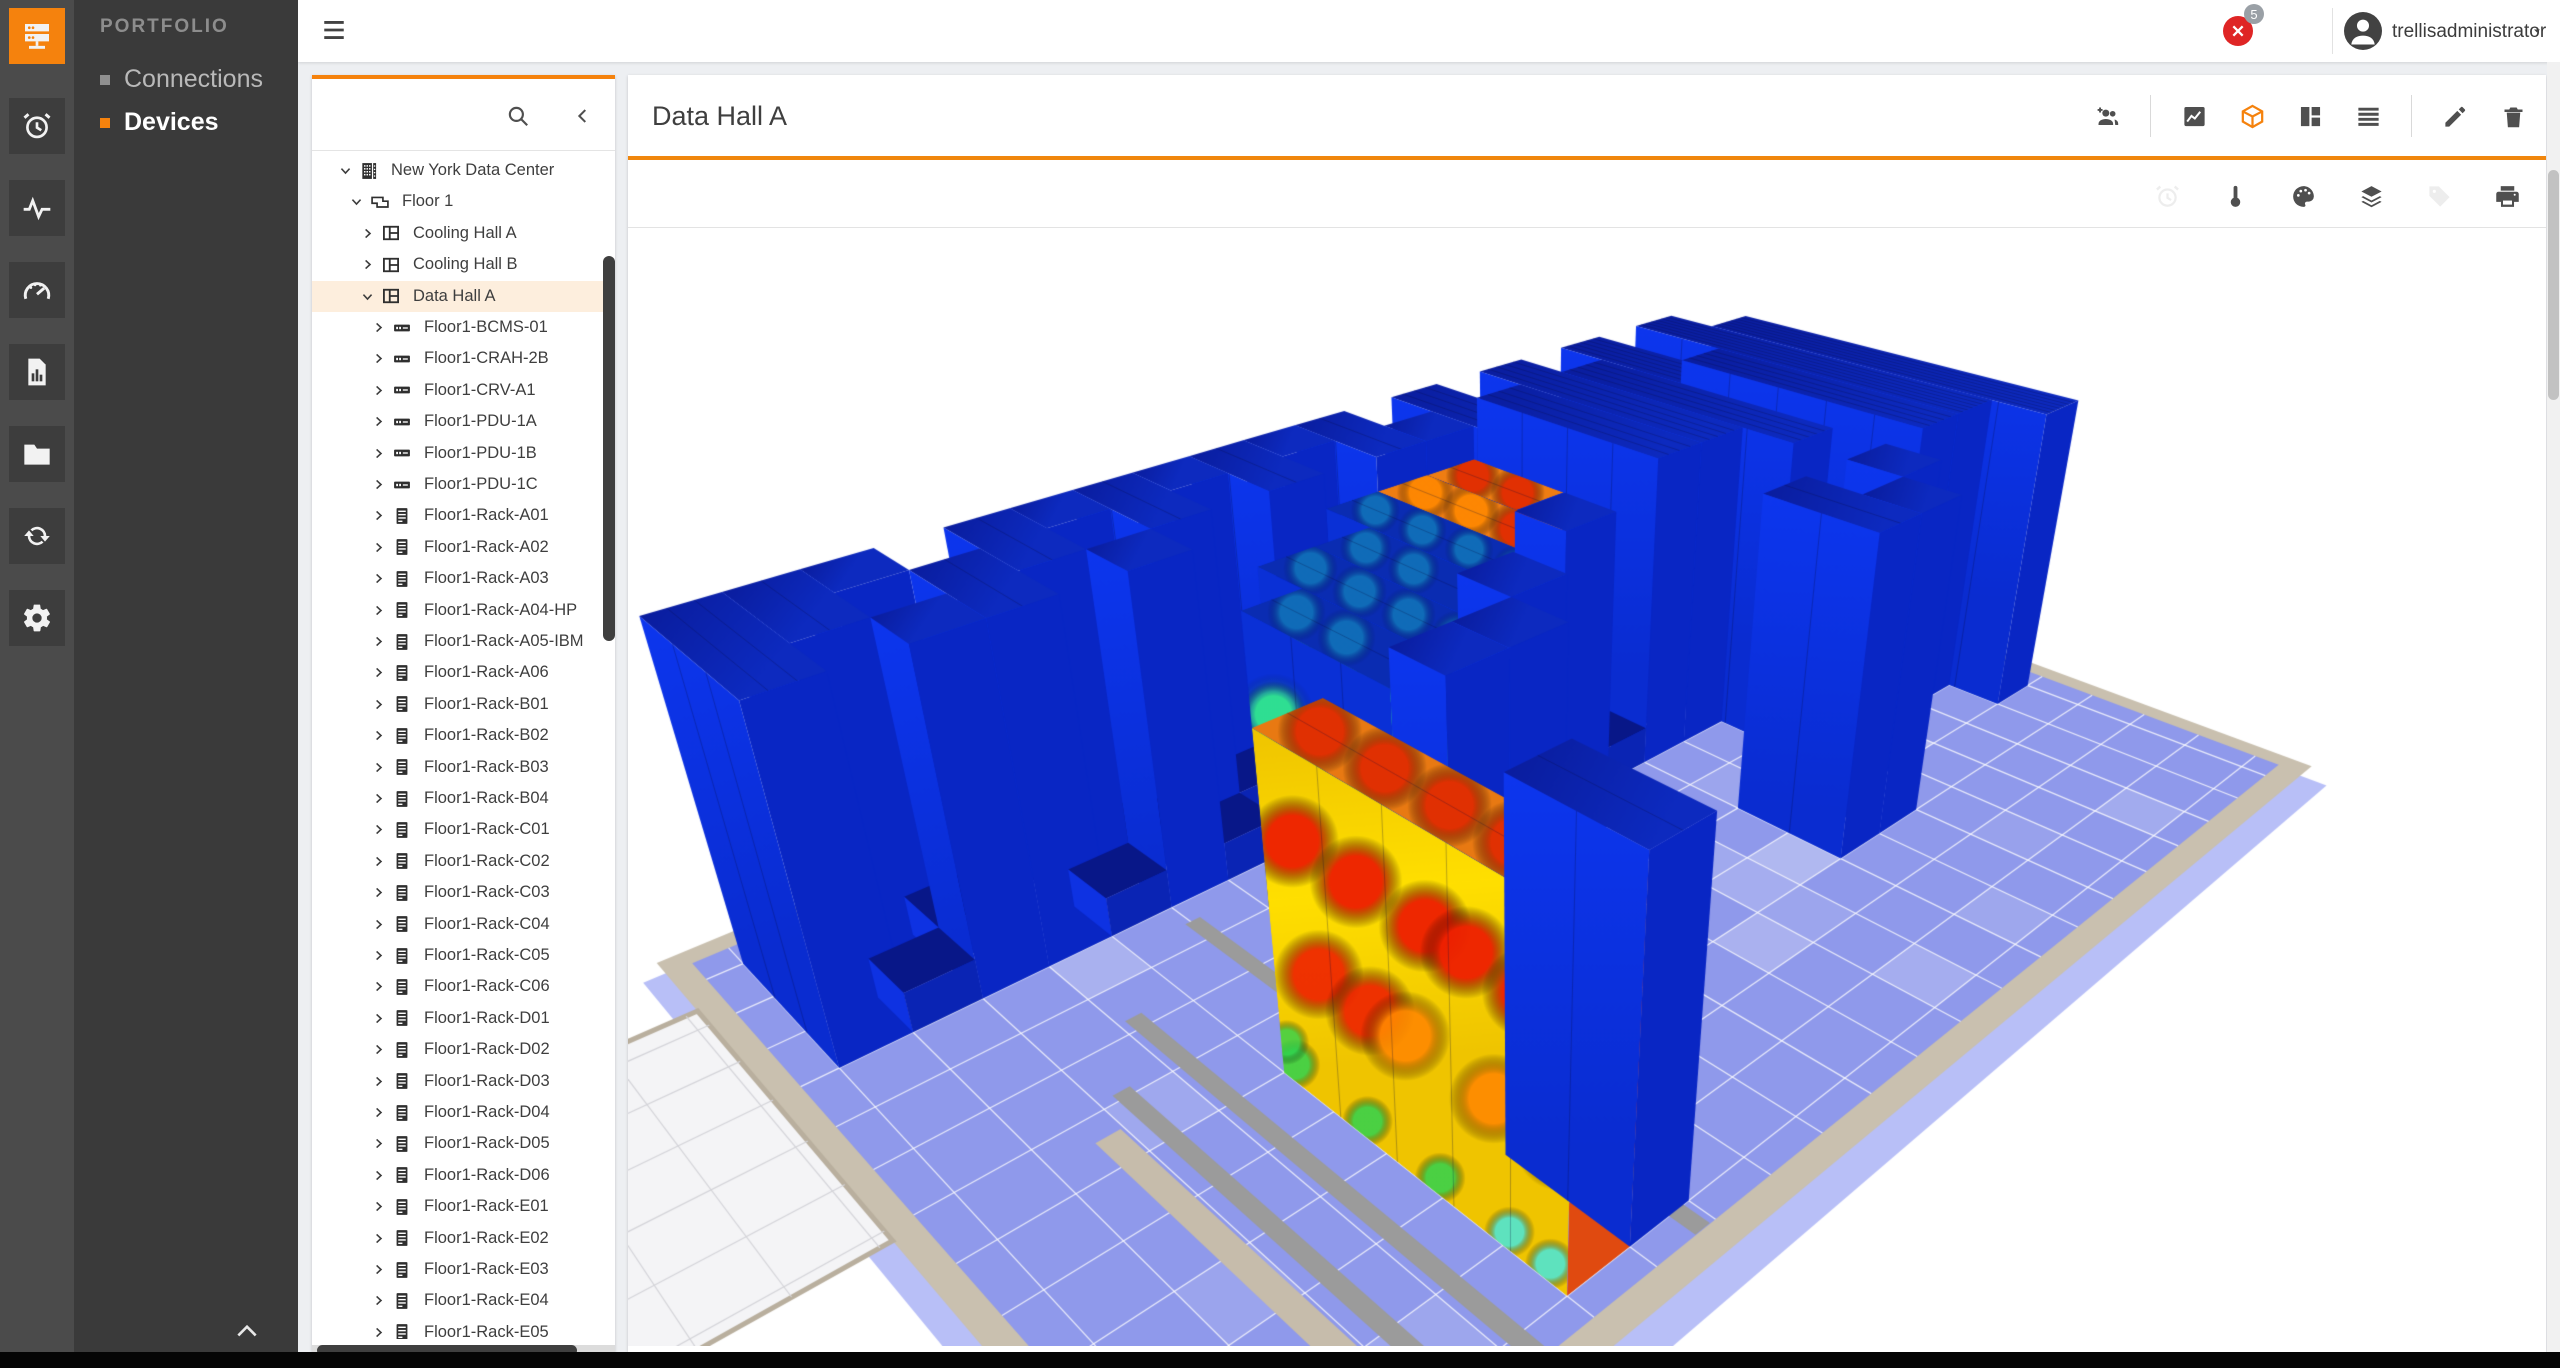 Image resolution: width=2560 pixels, height=1368 pixels. I want to click on sidebar-scroll-up-chevron, so click(247, 1332).